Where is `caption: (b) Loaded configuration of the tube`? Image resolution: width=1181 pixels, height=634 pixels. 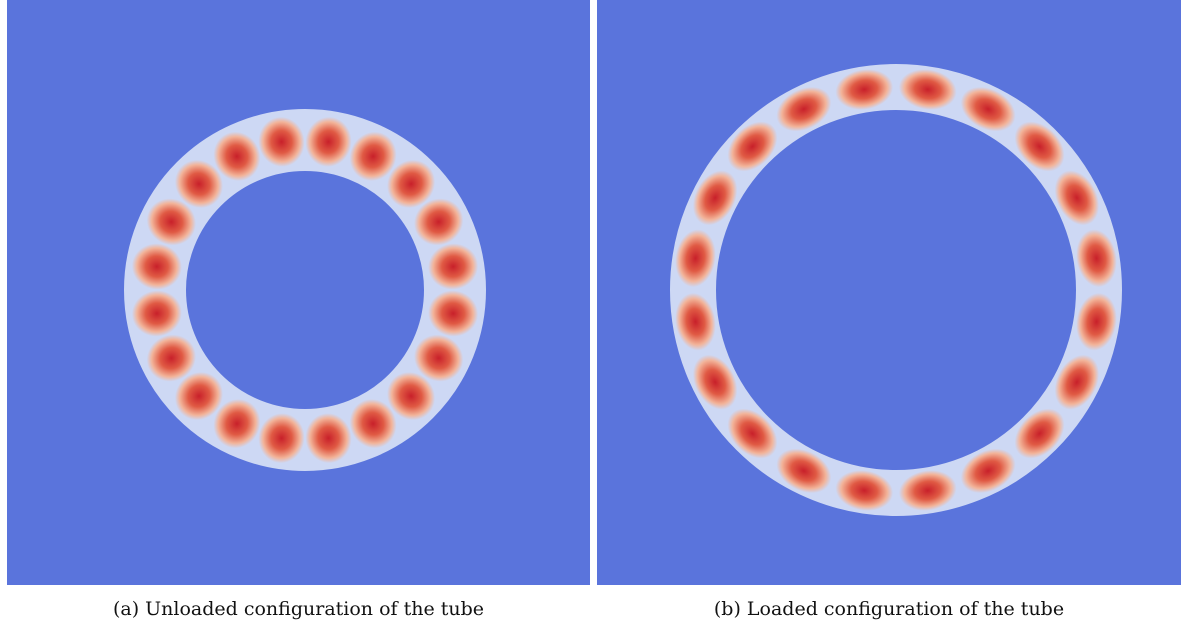 caption: (b) Loaded configuration of the tube is located at coordinates (889, 609).